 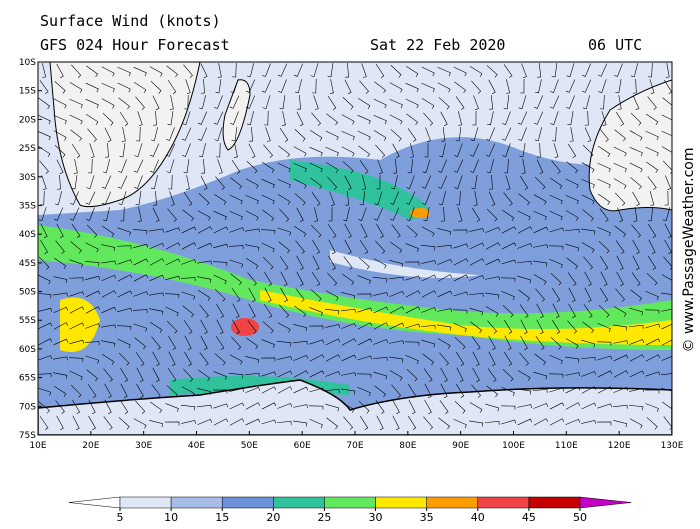 What do you see at coordinates (27, 379) in the screenshot?
I see `lat-label: 65S` at bounding box center [27, 379].